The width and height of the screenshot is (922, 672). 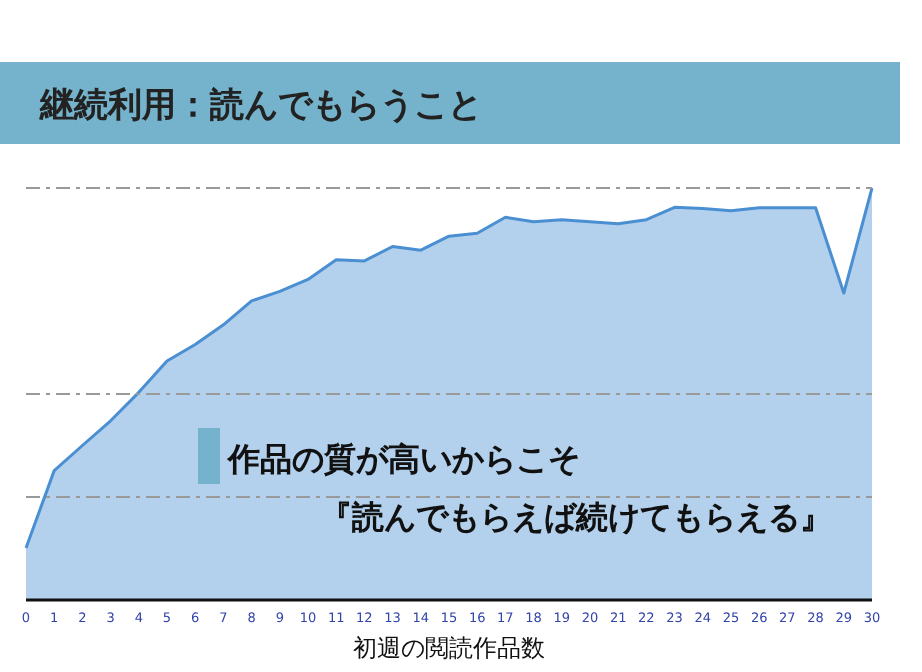 What do you see at coordinates (260, 106) in the screenshot?
I see `chart-title: 継続利用：読んでもらうこと` at bounding box center [260, 106].